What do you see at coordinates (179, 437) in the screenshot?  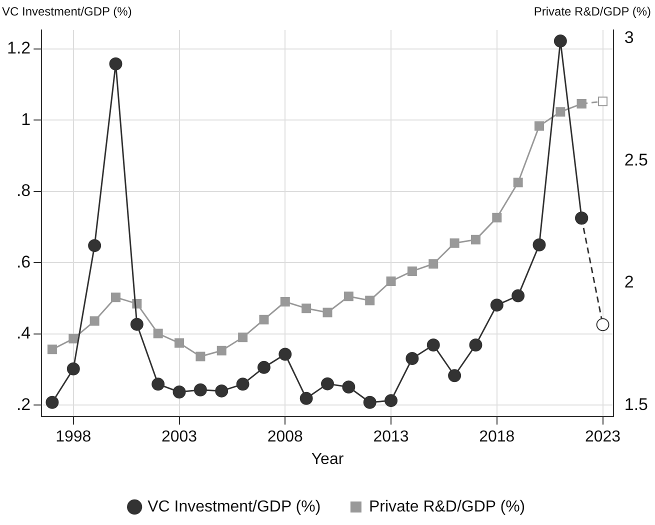 I see `x-tick-label: 2003` at bounding box center [179, 437].